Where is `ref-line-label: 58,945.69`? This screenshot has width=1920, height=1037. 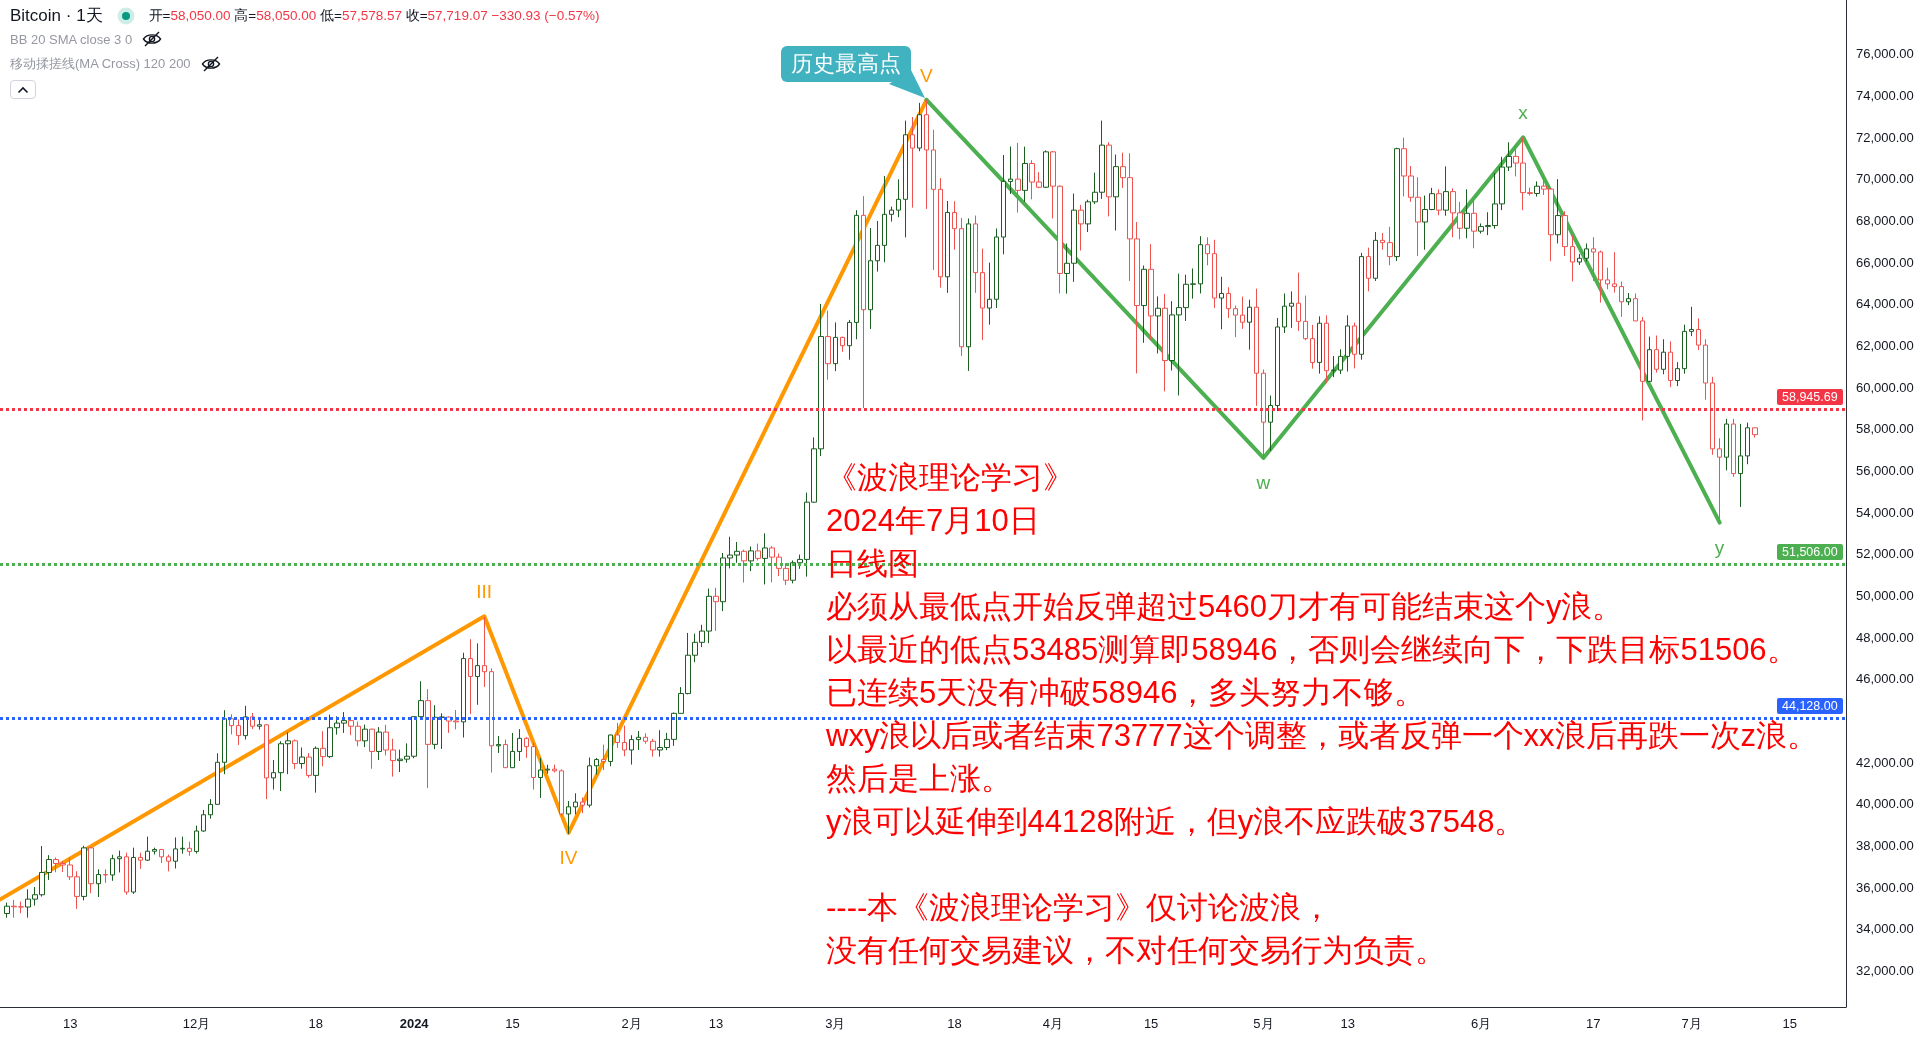 ref-line-label: 58,945.69 is located at coordinates (1810, 397).